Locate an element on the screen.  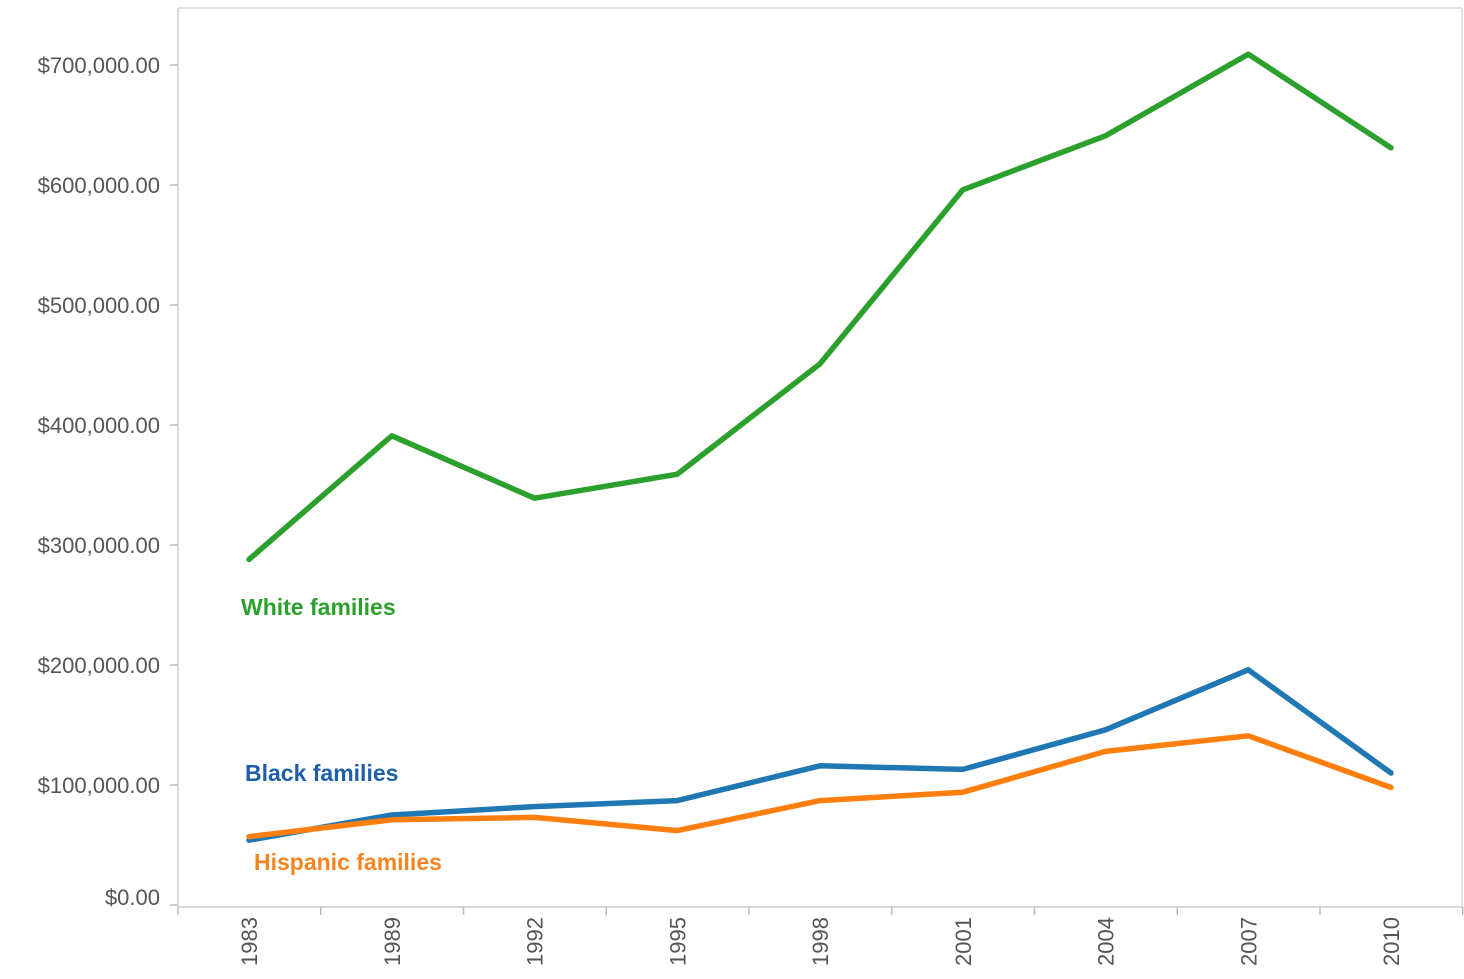
y-tick-label: $400,000.00 is located at coordinates (99, 425).